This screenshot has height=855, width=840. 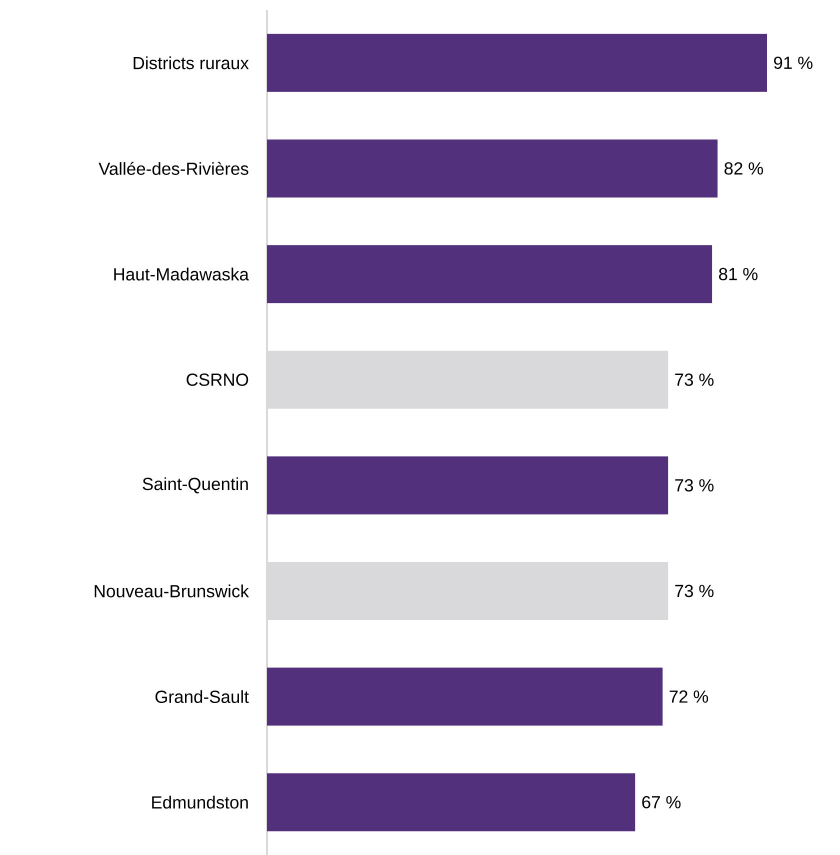 What do you see at coordinates (743, 168) in the screenshot?
I see `data-label: 82 %` at bounding box center [743, 168].